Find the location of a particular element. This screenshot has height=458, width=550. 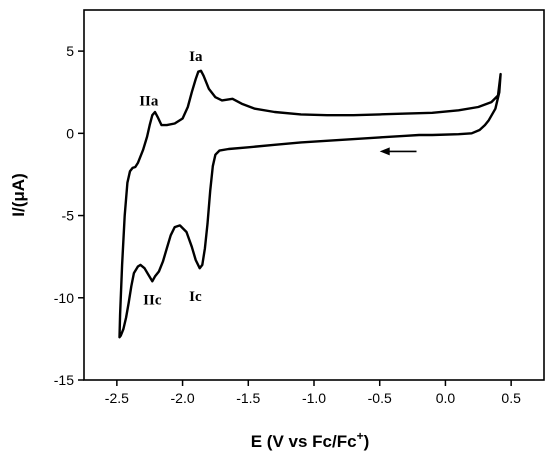

x-tick-label: 0.5 is located at coordinates (511, 398).